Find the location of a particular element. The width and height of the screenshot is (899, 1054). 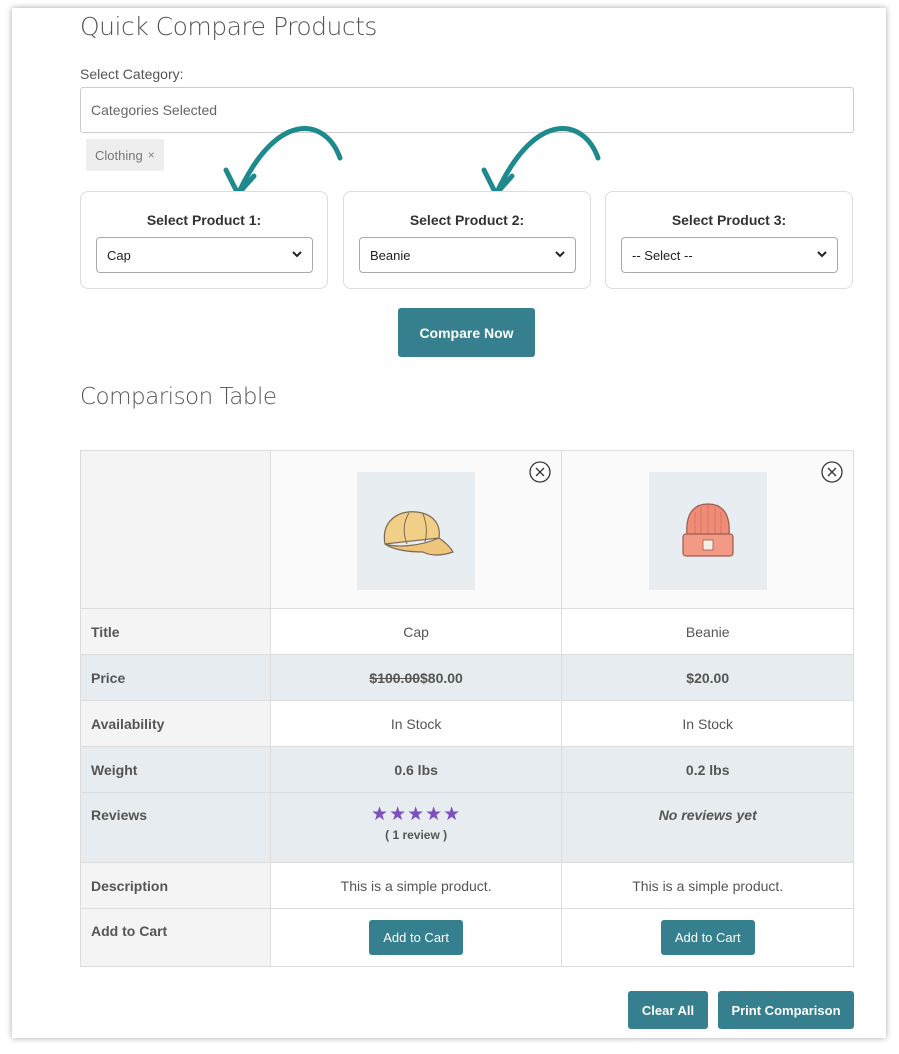

page-title: Quick Compare Products is located at coordinates (228, 26).